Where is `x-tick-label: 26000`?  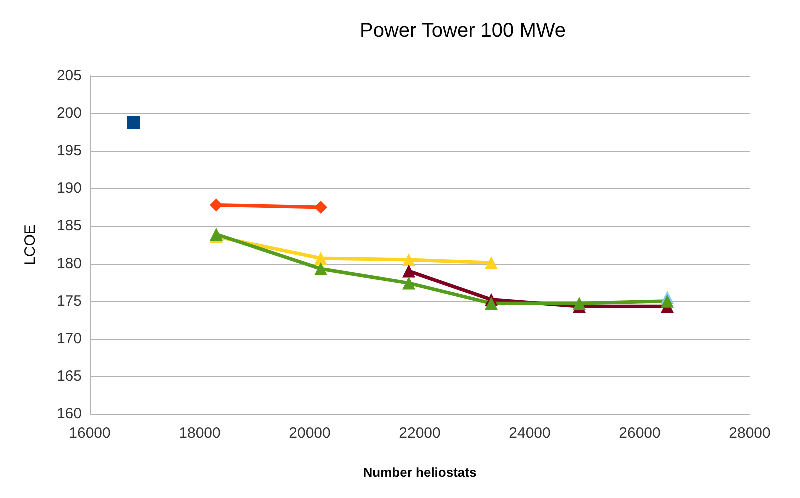 x-tick-label: 26000 is located at coordinates (640, 433).